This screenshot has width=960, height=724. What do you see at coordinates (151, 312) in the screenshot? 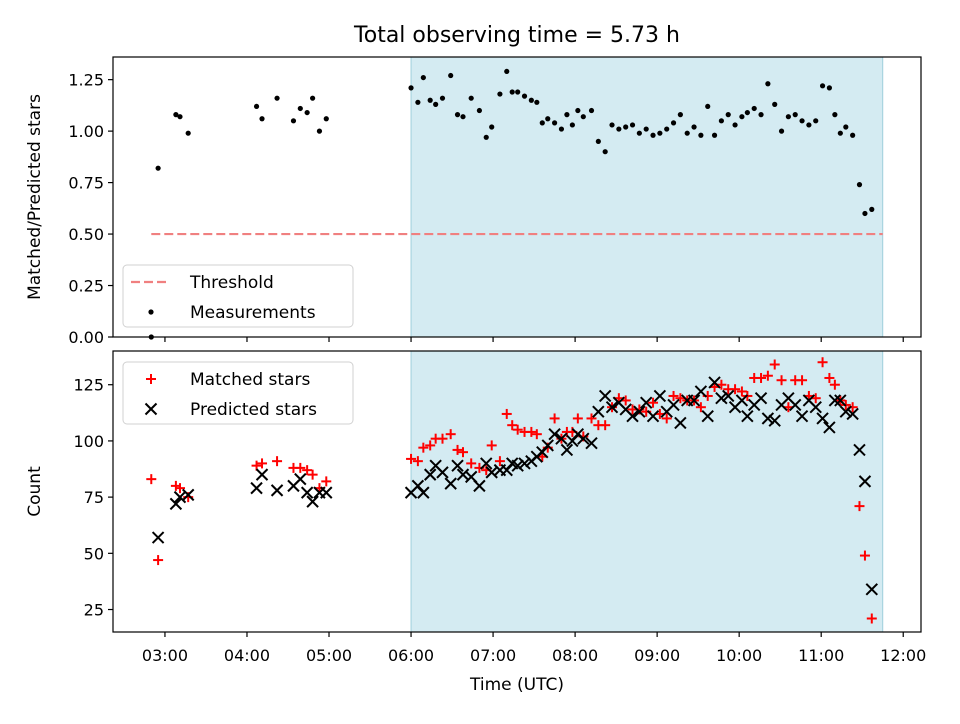
I see `legend-measurement-swatch` at bounding box center [151, 312].